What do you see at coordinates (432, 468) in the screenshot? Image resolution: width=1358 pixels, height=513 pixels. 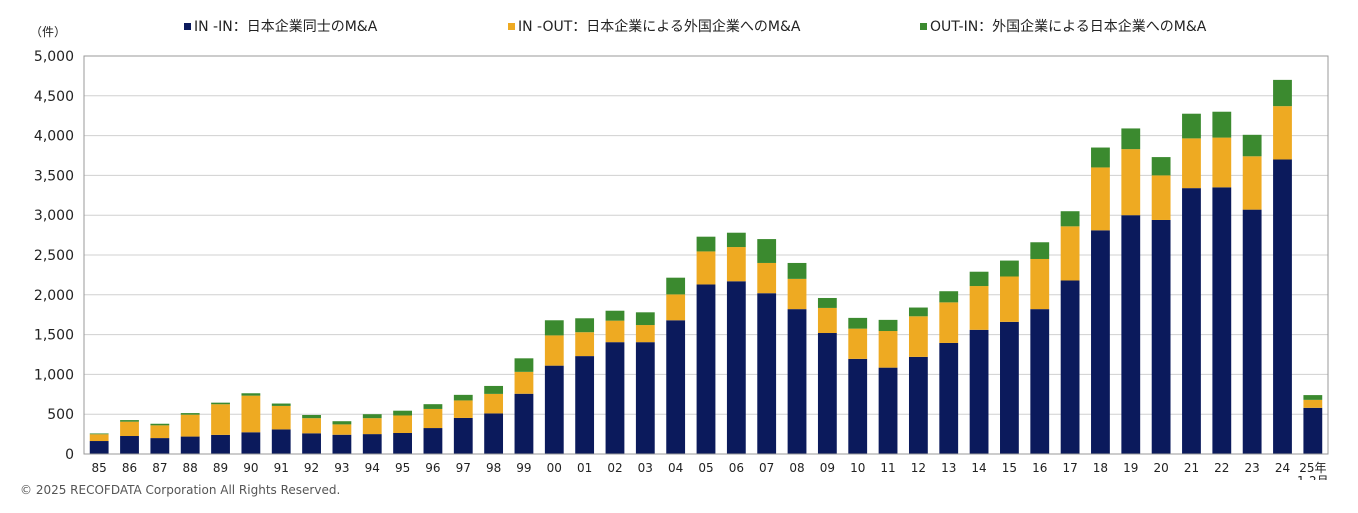 I see `x-tick-label: 96` at bounding box center [432, 468].